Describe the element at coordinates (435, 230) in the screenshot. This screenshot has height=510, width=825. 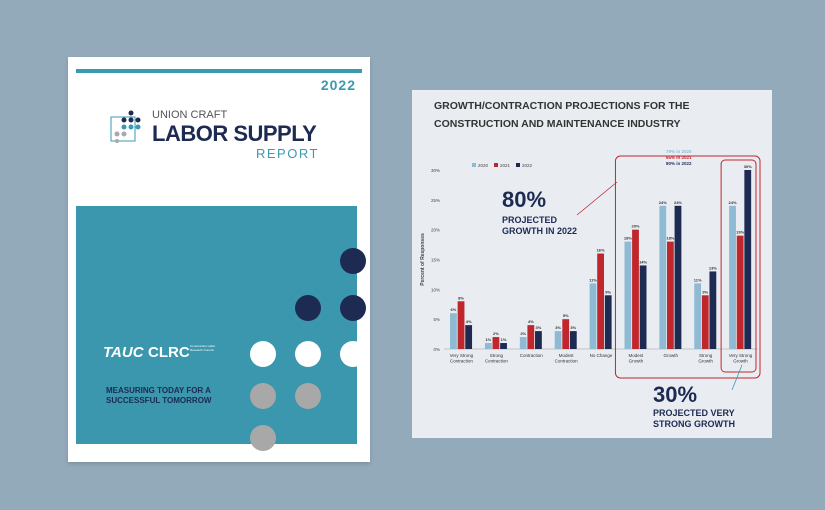
I see `y-tick-label: 20%` at that location.